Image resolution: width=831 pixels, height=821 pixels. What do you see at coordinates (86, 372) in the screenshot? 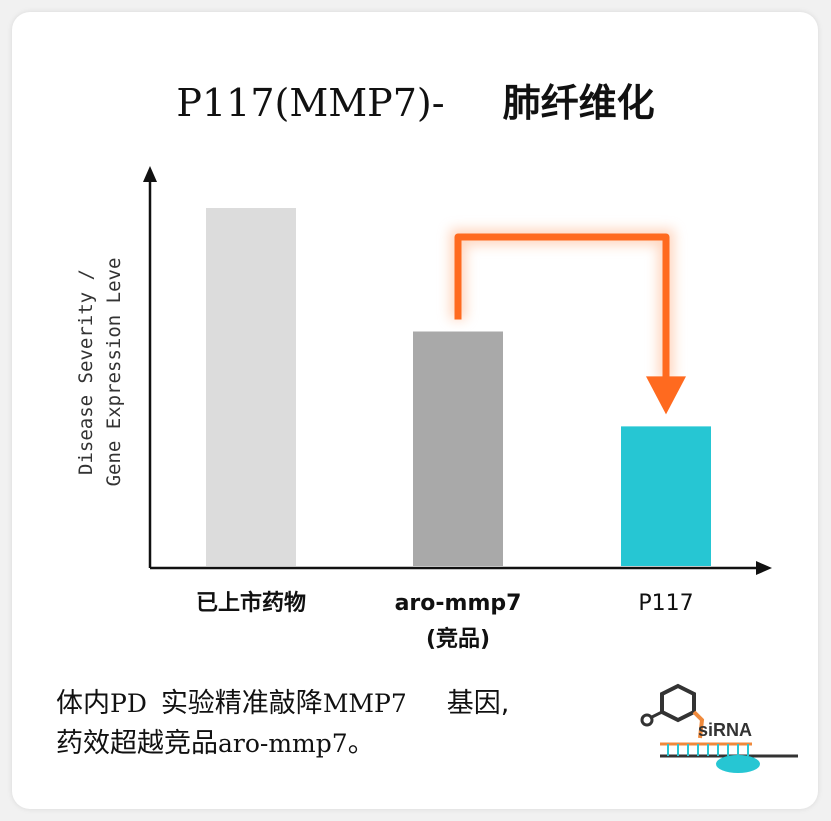
I see `y-axis-label-line1: Disease Severity /` at bounding box center [86, 372].